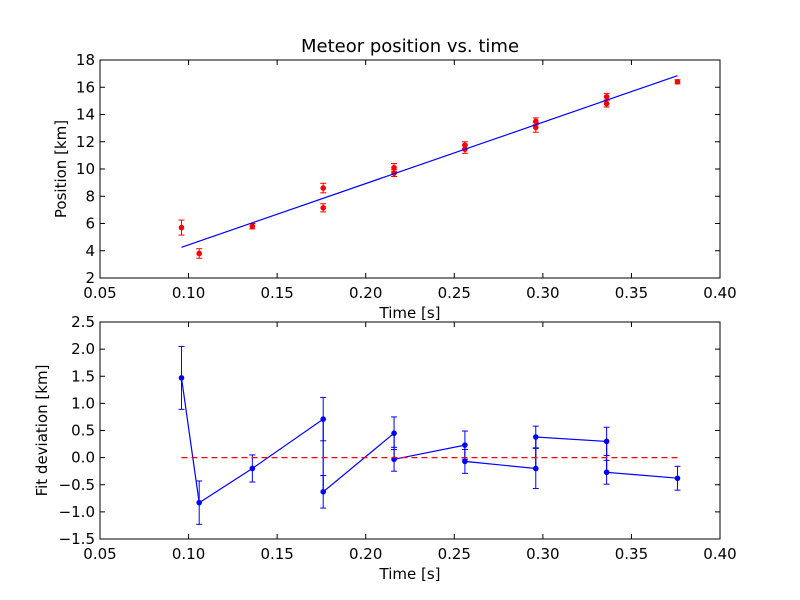  I want to click on position-y-tick-label: 10, so click(85, 169).